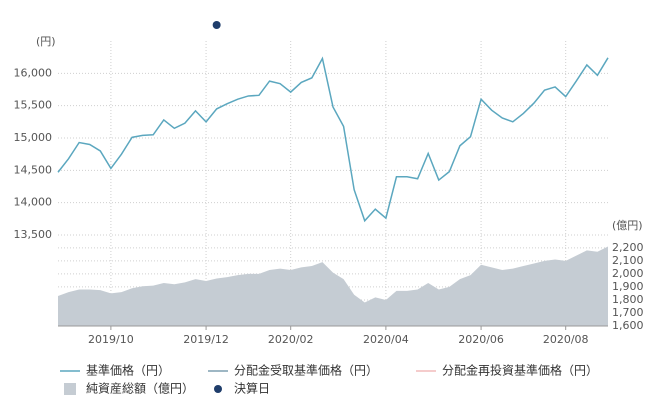  Describe the element at coordinates (33, 234) in the screenshot. I see `y-tick-label: 13,500` at that location.